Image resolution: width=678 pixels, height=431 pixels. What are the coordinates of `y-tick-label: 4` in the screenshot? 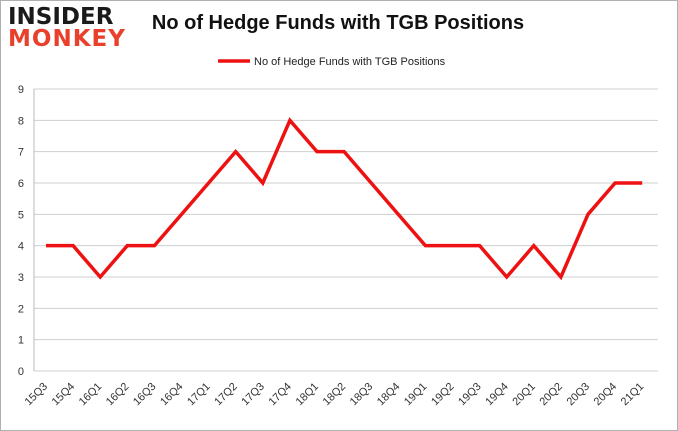 It's located at (21, 247).